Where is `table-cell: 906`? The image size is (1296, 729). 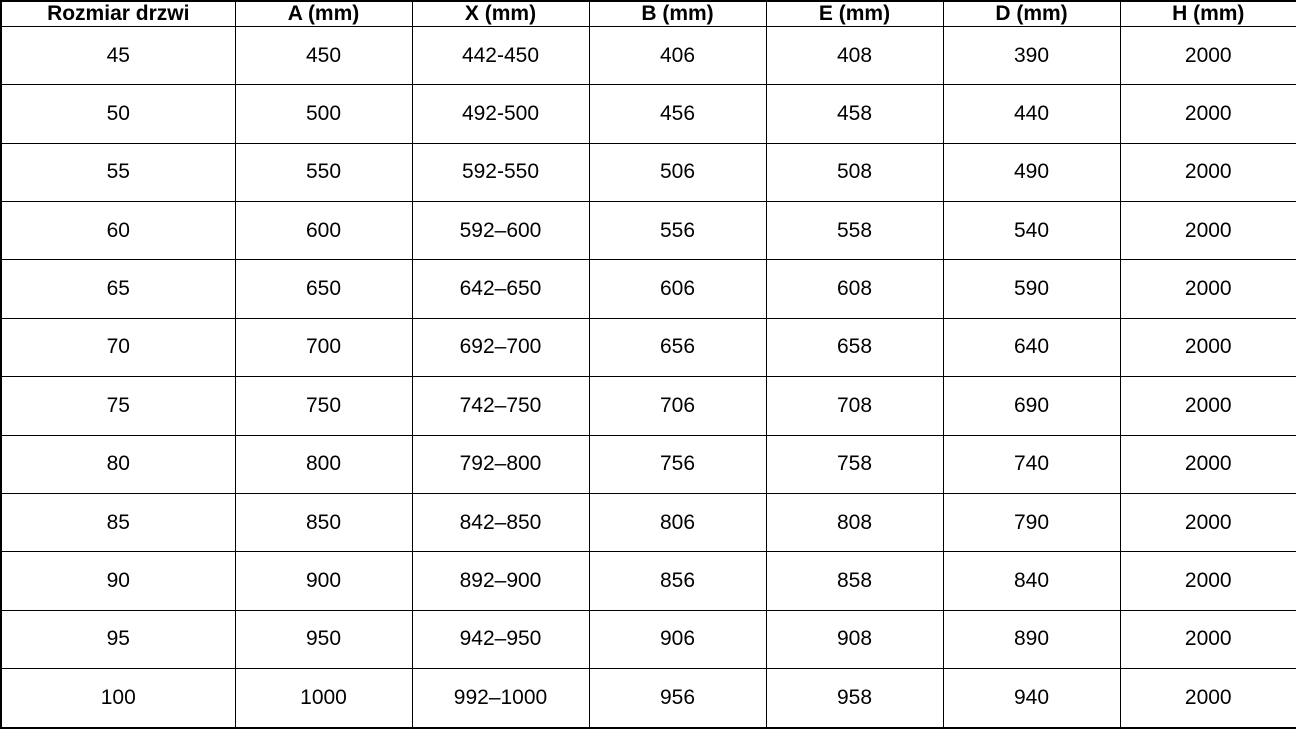
table-cell: 906 is located at coordinates (677, 639).